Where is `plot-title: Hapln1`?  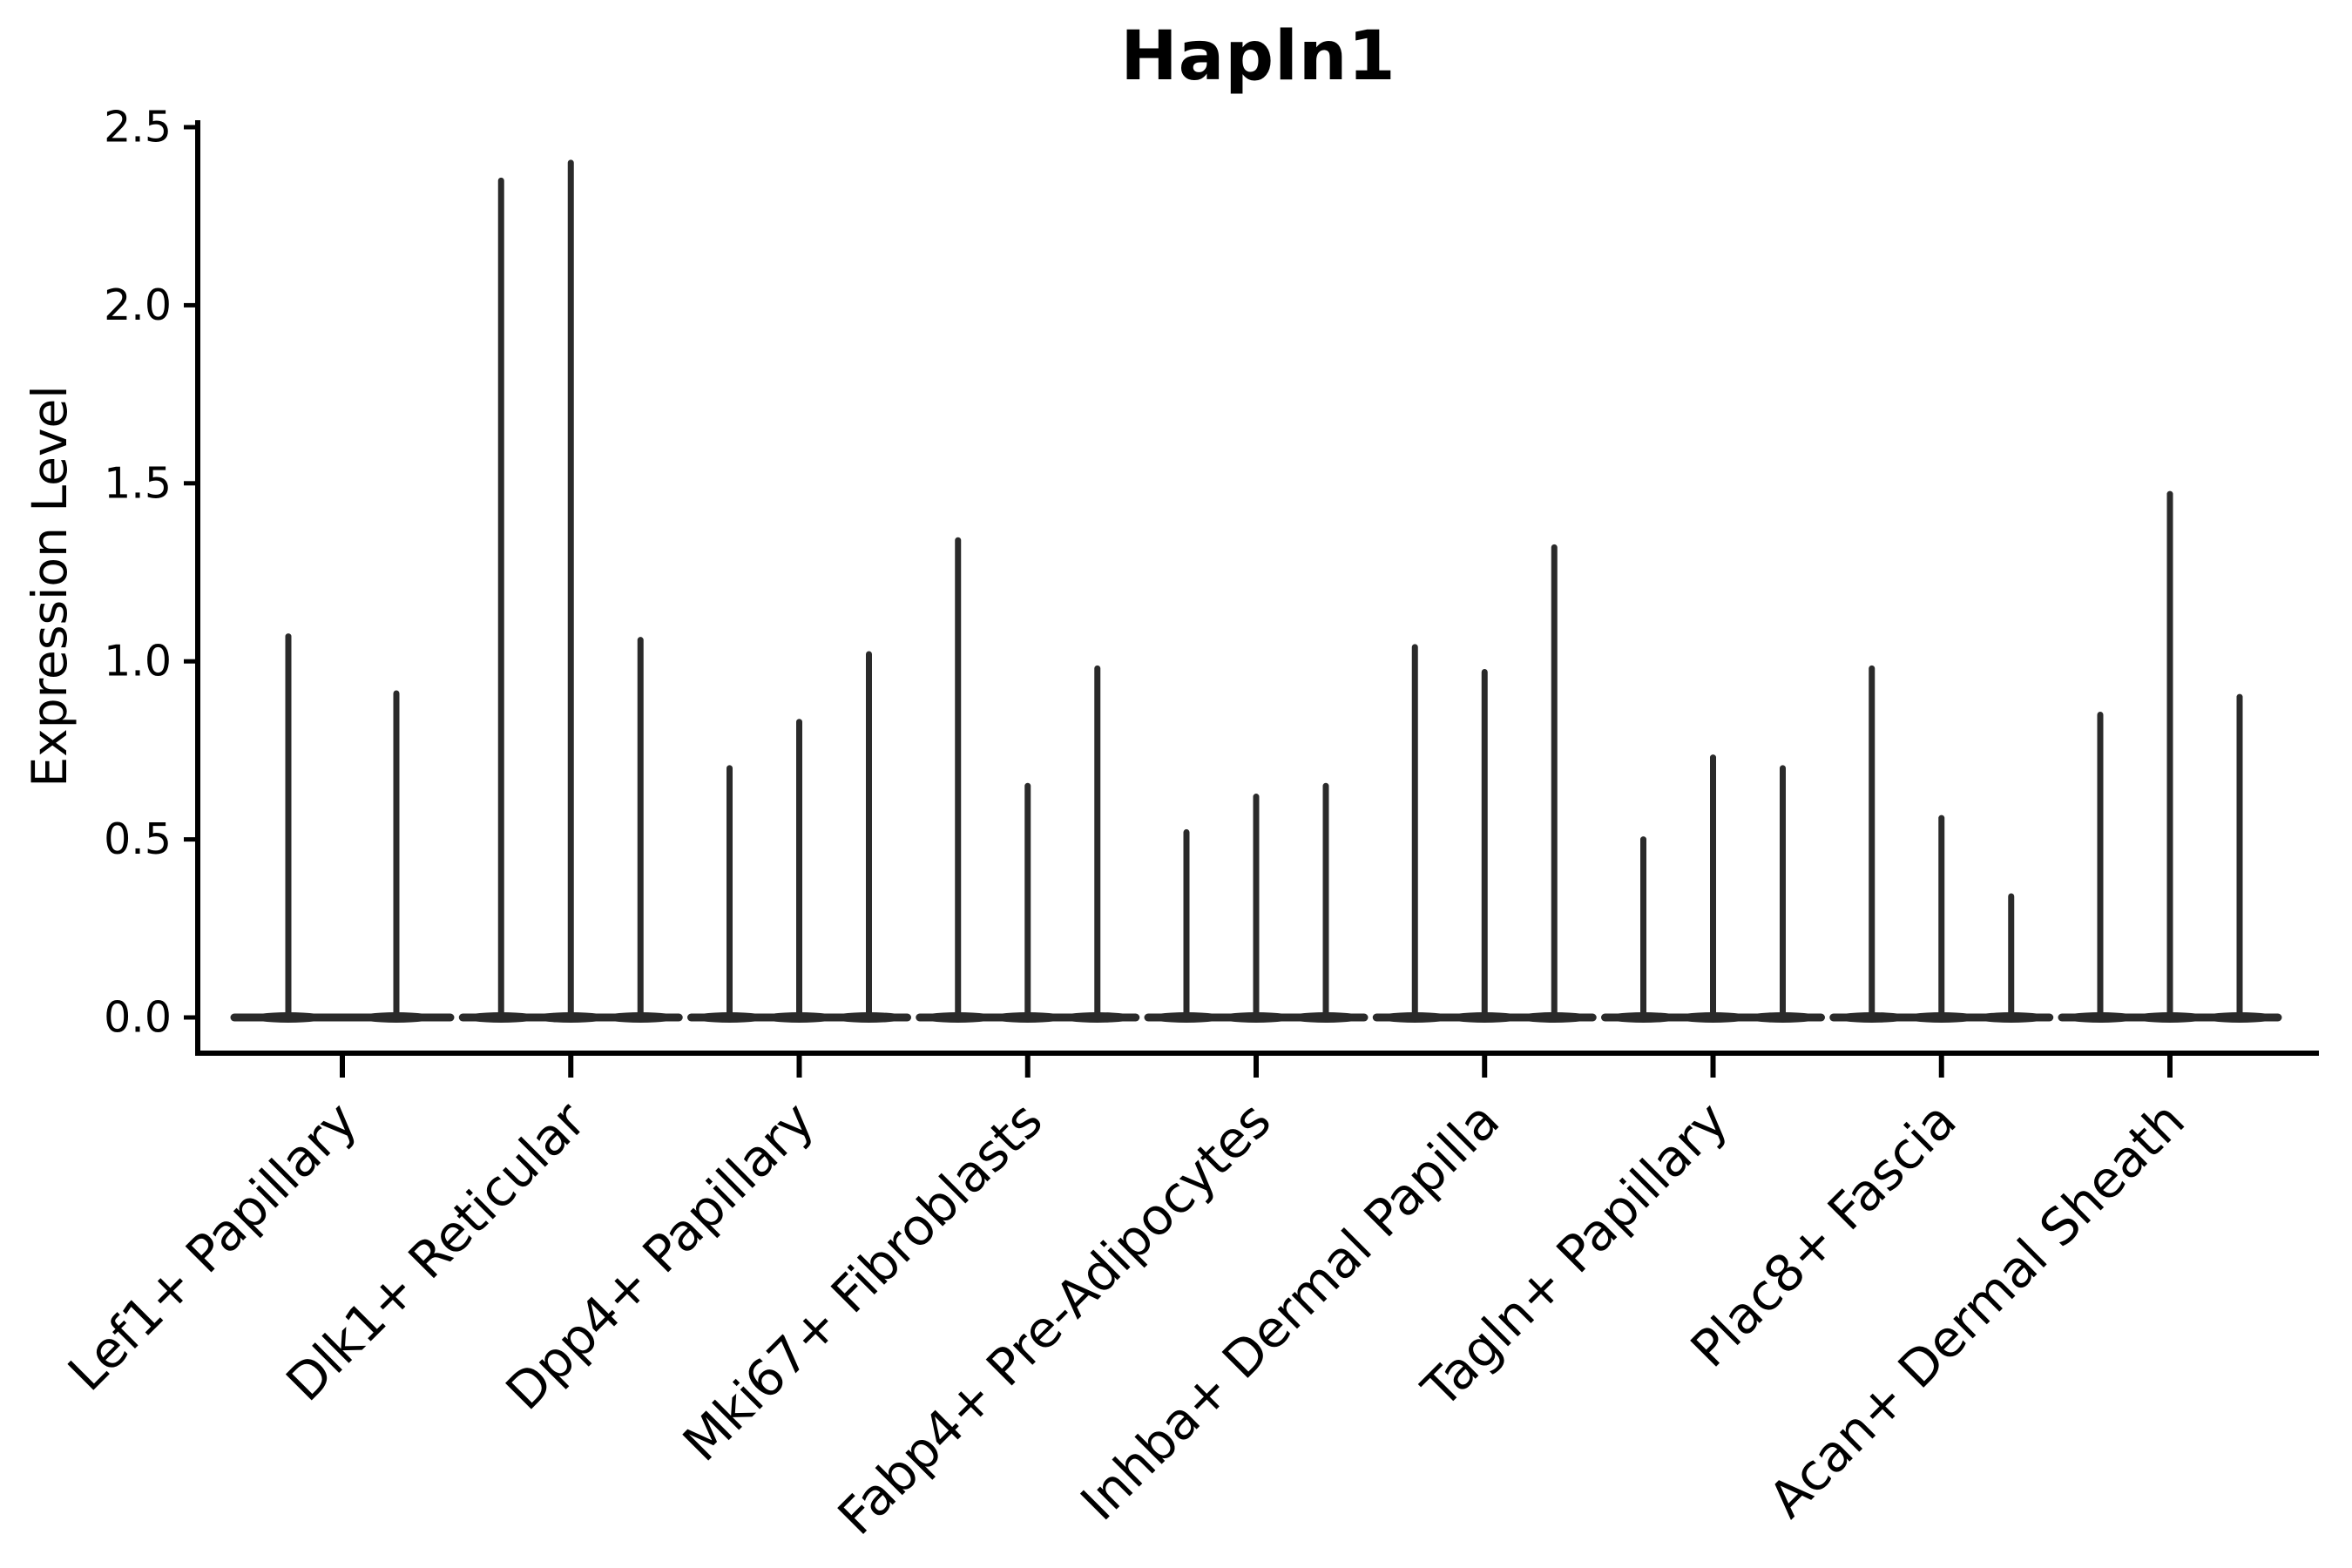 plot-title: Hapln1 is located at coordinates (1258, 56).